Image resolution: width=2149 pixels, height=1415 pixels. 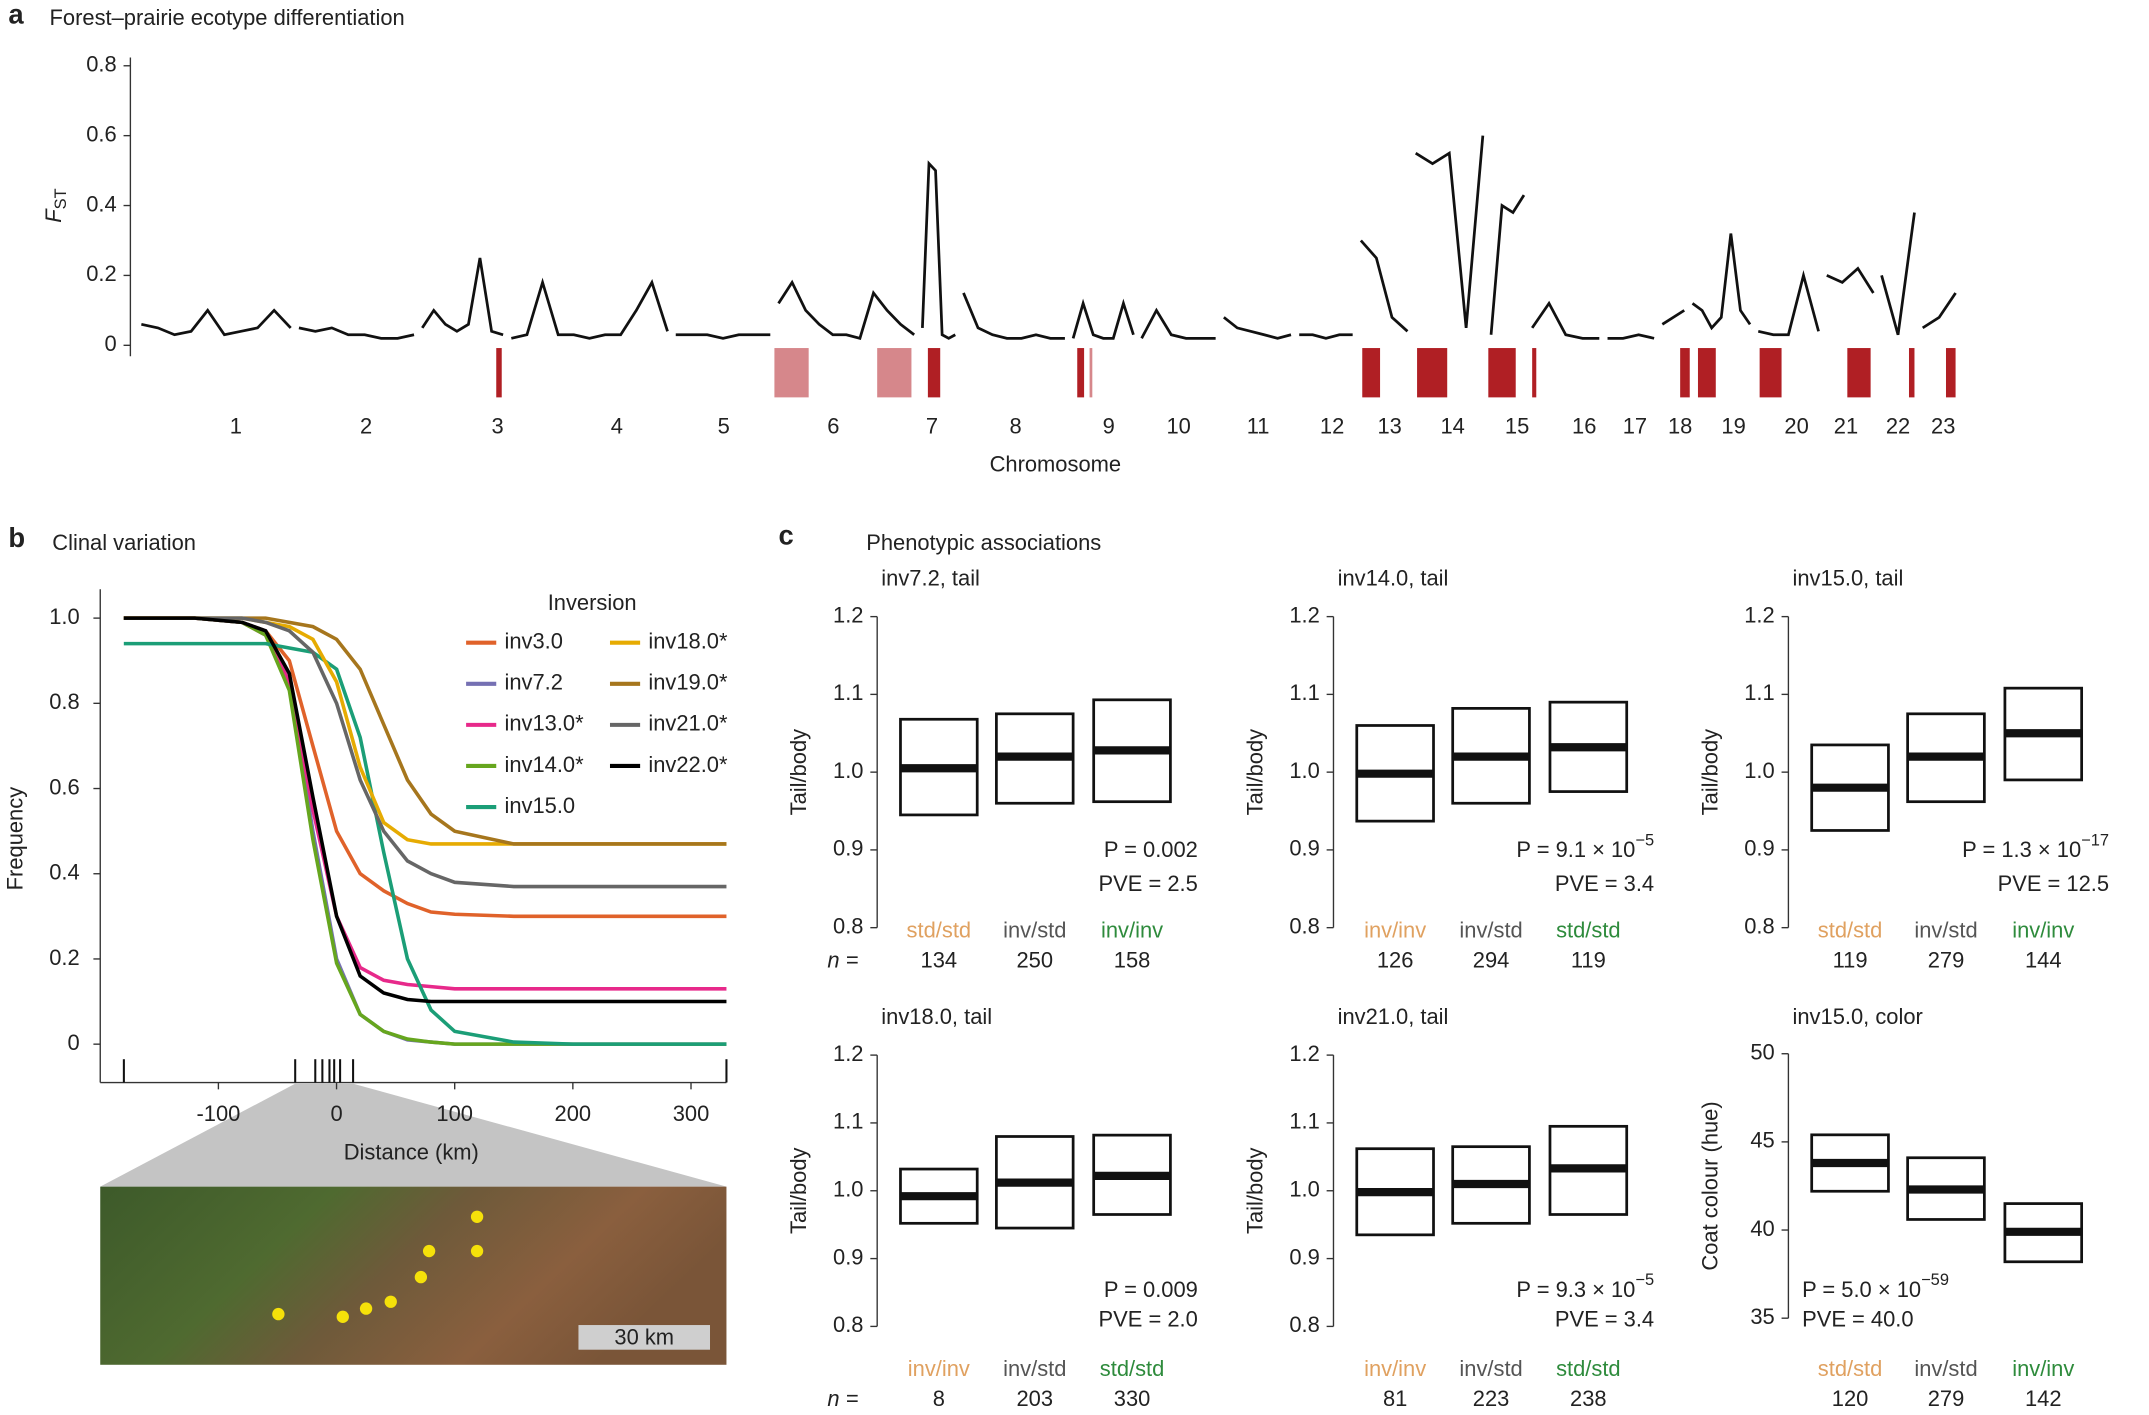 What do you see at coordinates (1858, 1016) in the screenshot?
I see `subplot-title: inv15.0, color` at bounding box center [1858, 1016].